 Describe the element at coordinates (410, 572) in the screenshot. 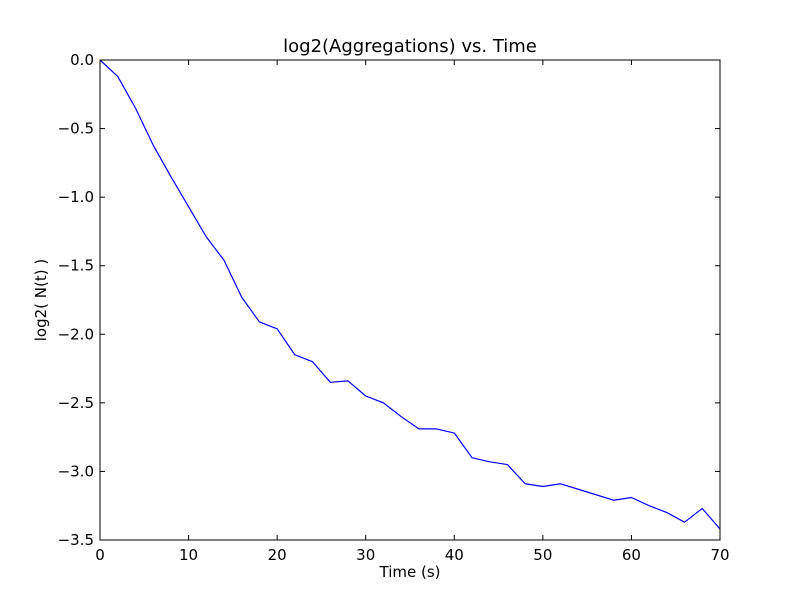

I see `x-axis-label: Time (s)` at that location.